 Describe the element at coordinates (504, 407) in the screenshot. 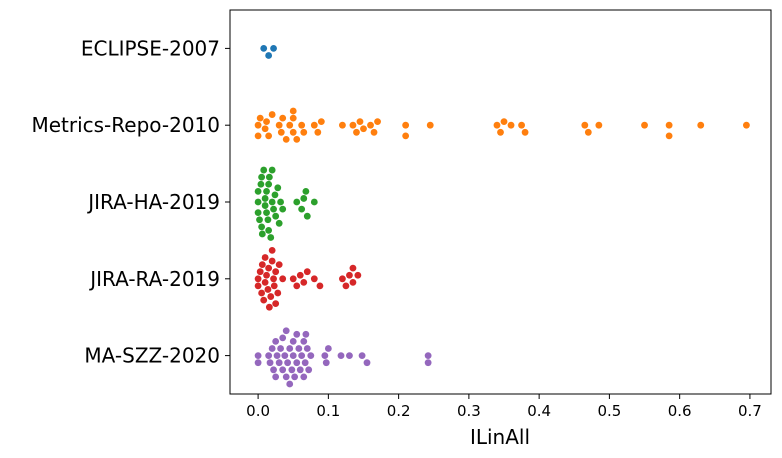

I see `x-axis: 0.0 0.1 0.2 0.3 0.4 0.5 0.6 0.7` at that location.